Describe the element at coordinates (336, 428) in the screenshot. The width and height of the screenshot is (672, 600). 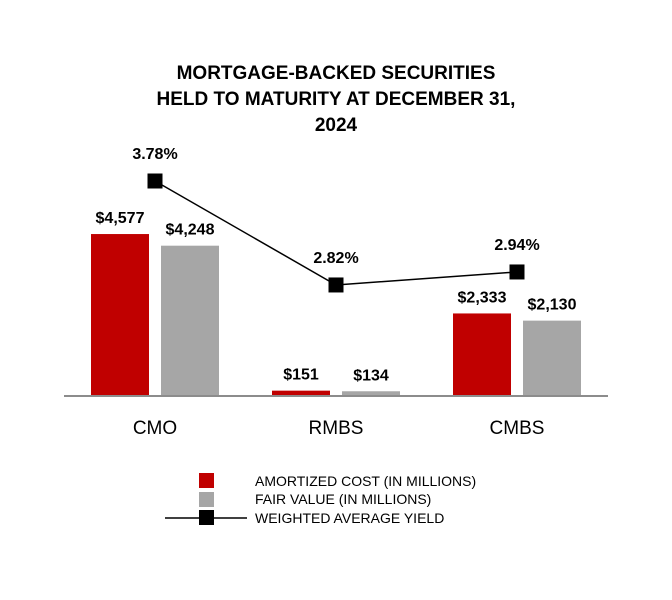
I see `category-label-rmbs: RMBS` at that location.